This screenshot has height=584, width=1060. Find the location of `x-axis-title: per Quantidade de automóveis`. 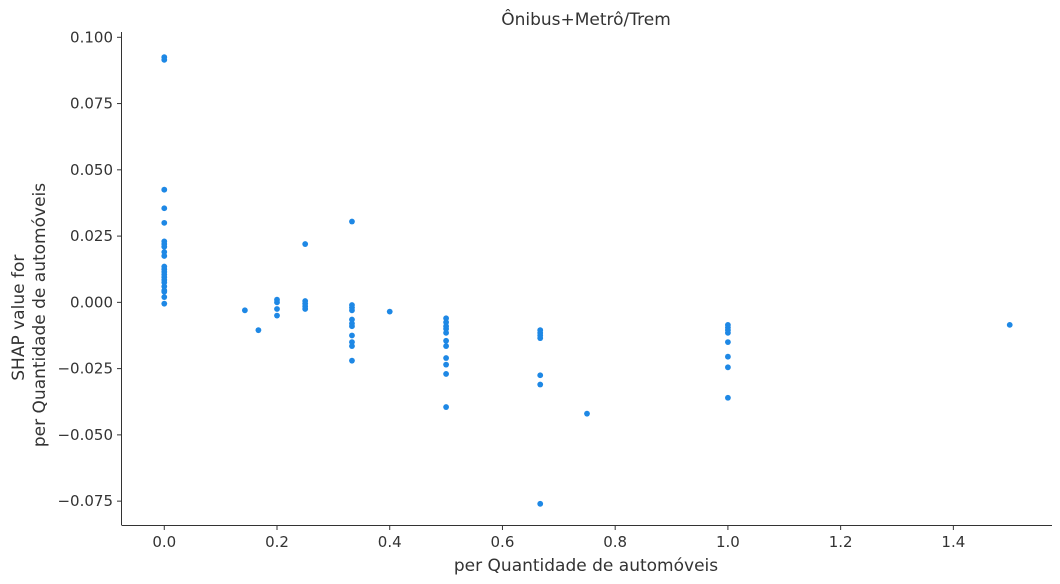

x-axis-title: per Quantidade de automóveis is located at coordinates (586, 566).